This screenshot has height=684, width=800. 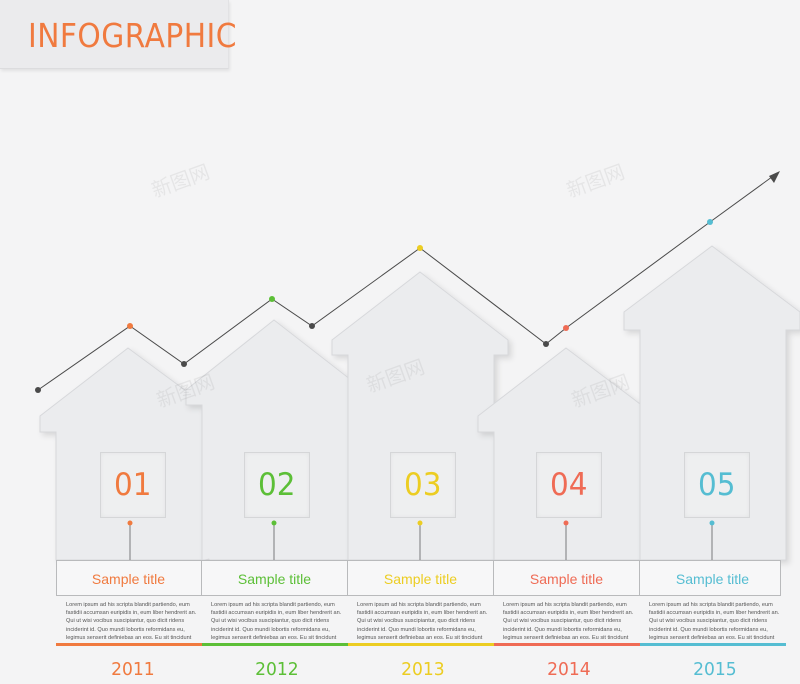 I want to click on title-table, so click(x=418, y=578).